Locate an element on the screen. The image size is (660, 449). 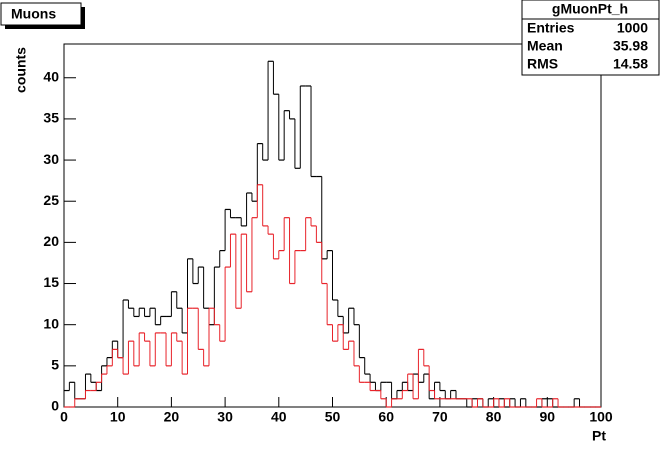
stats-key: RMS is located at coordinates (542, 64).